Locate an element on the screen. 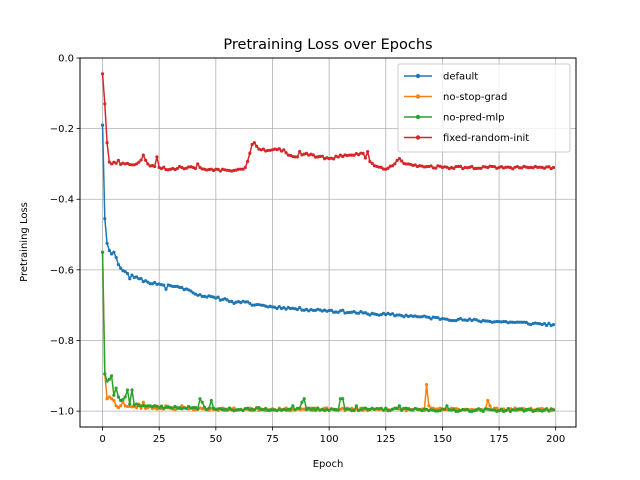  y-tick-label: −0.2 is located at coordinates (62, 129).